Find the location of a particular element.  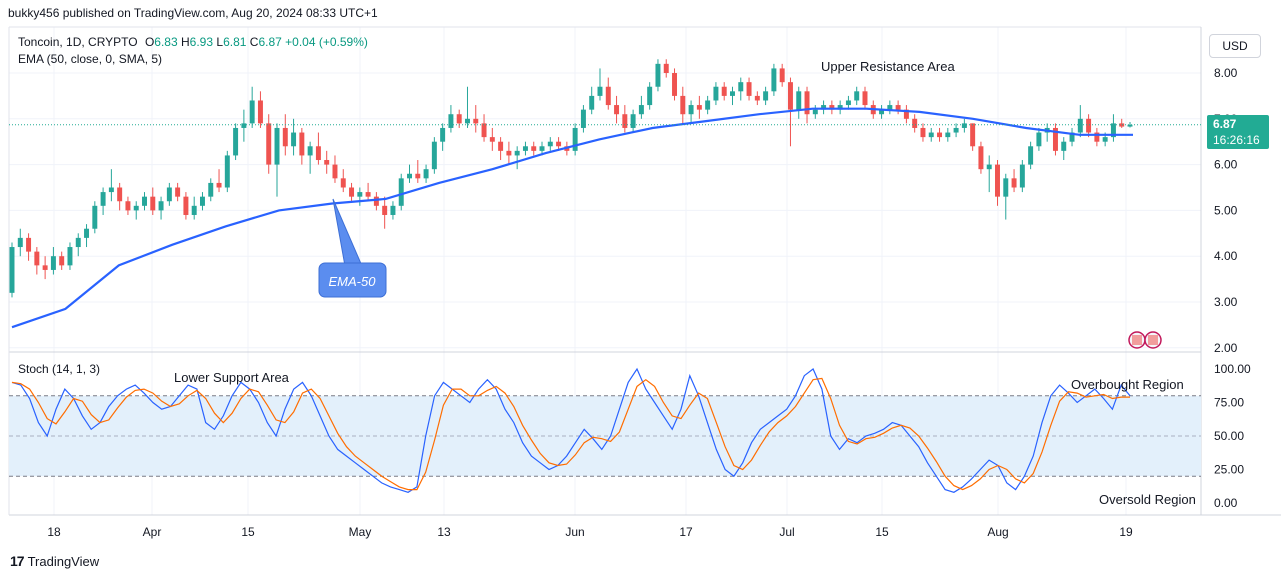

price-axis: 2.003.004.005.006.007.008.00 is located at coordinates (1226, 210).